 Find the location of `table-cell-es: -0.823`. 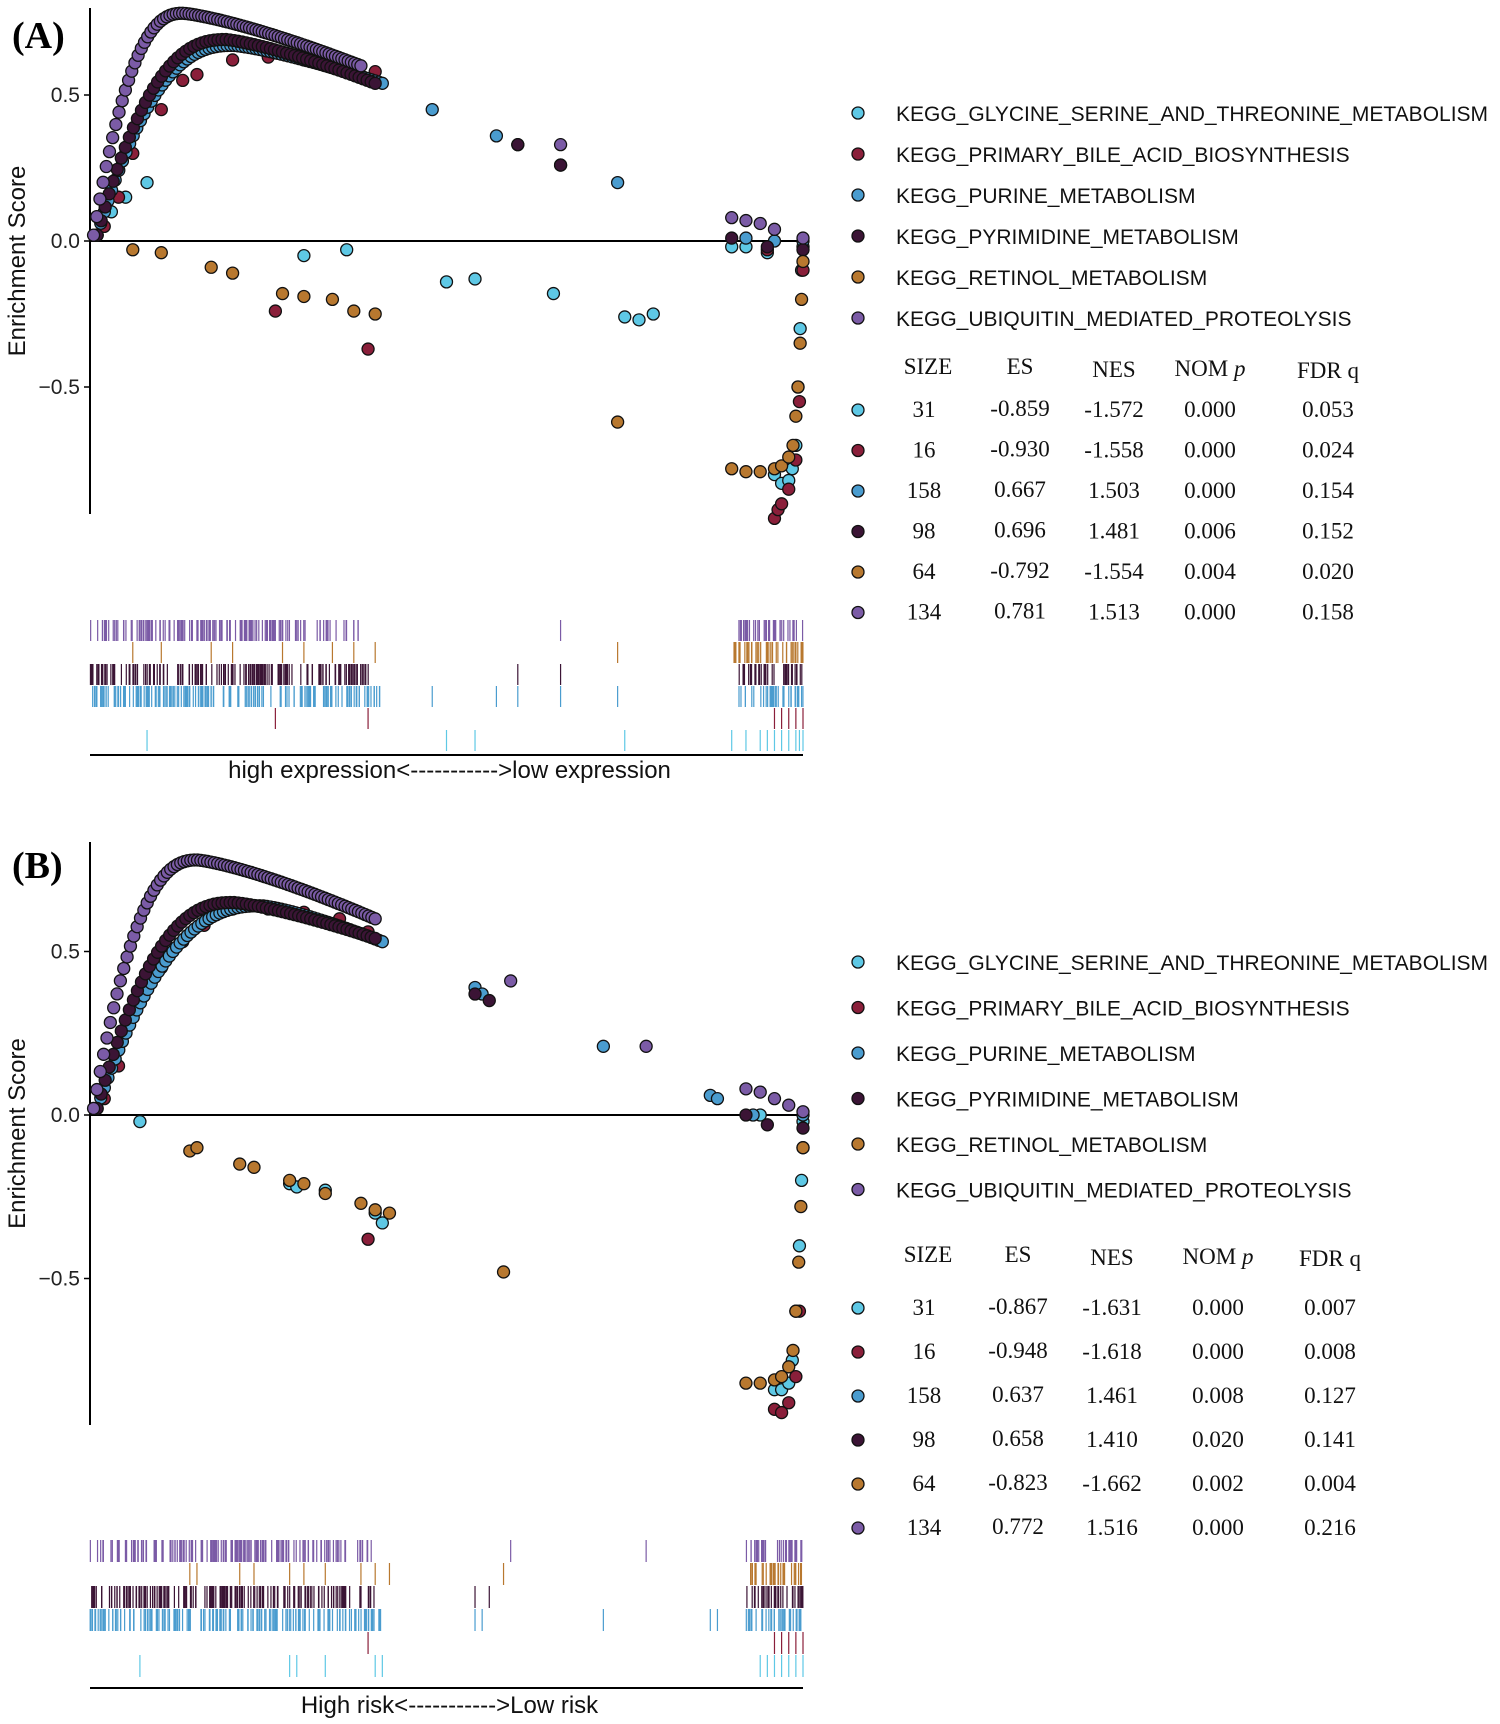

table-cell-es: -0.823 is located at coordinates (1017, 1482).